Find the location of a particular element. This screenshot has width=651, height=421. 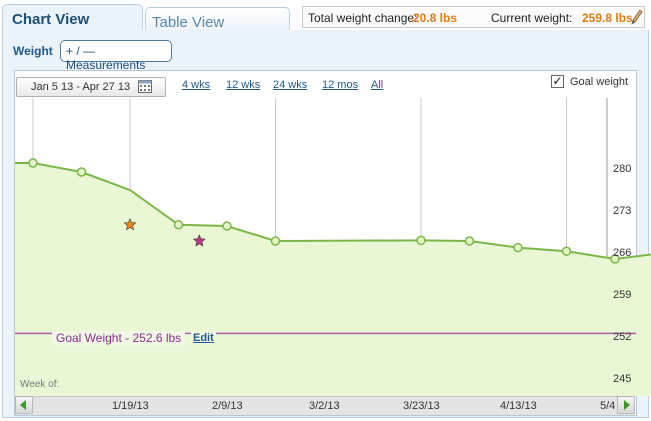

arrow-left-icon is located at coordinates (23, 405).